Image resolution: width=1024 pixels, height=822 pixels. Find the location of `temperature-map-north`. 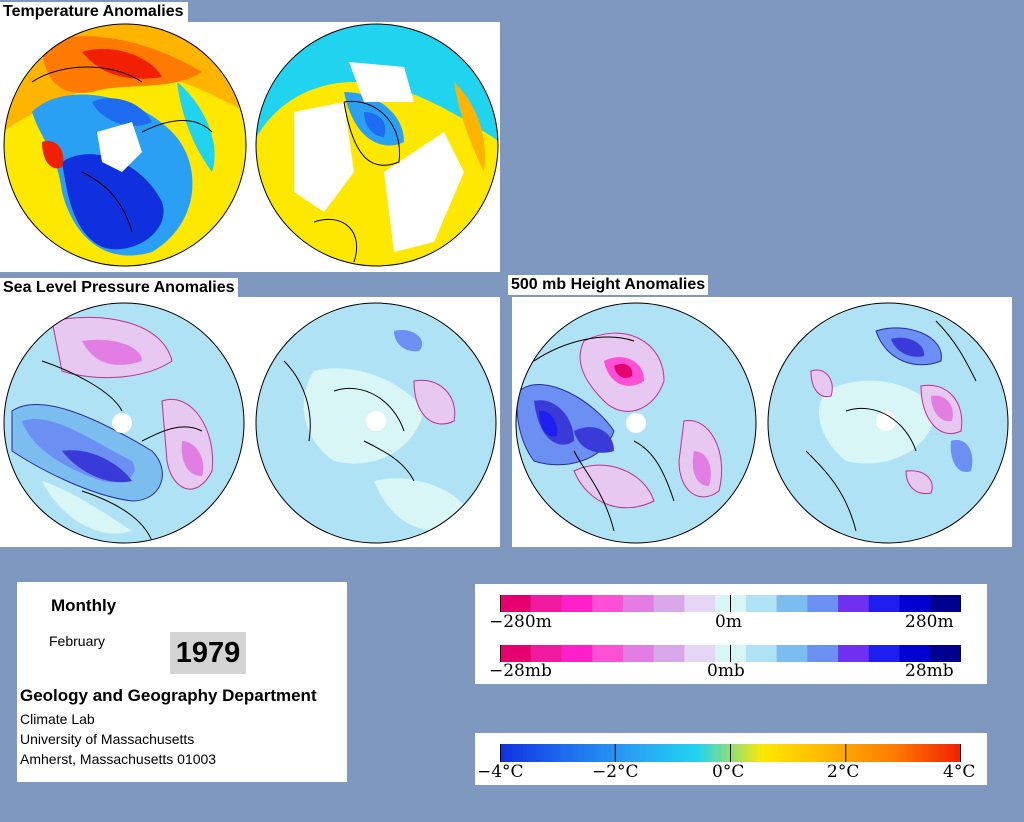

temperature-map-north is located at coordinates (125, 145).